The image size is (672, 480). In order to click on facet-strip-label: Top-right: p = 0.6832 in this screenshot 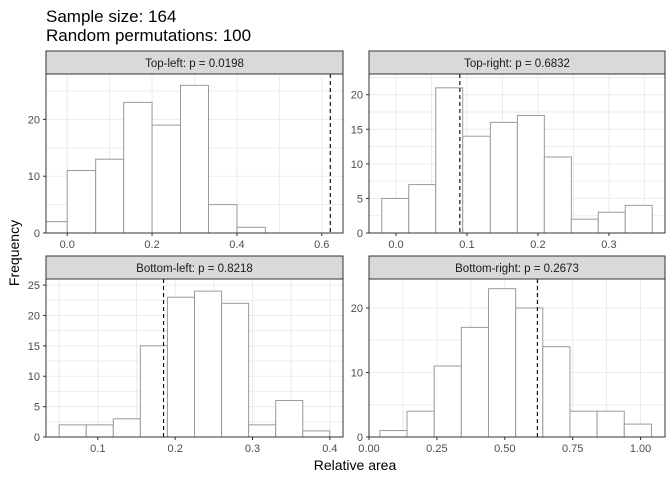, I will do `click(517, 64)`.